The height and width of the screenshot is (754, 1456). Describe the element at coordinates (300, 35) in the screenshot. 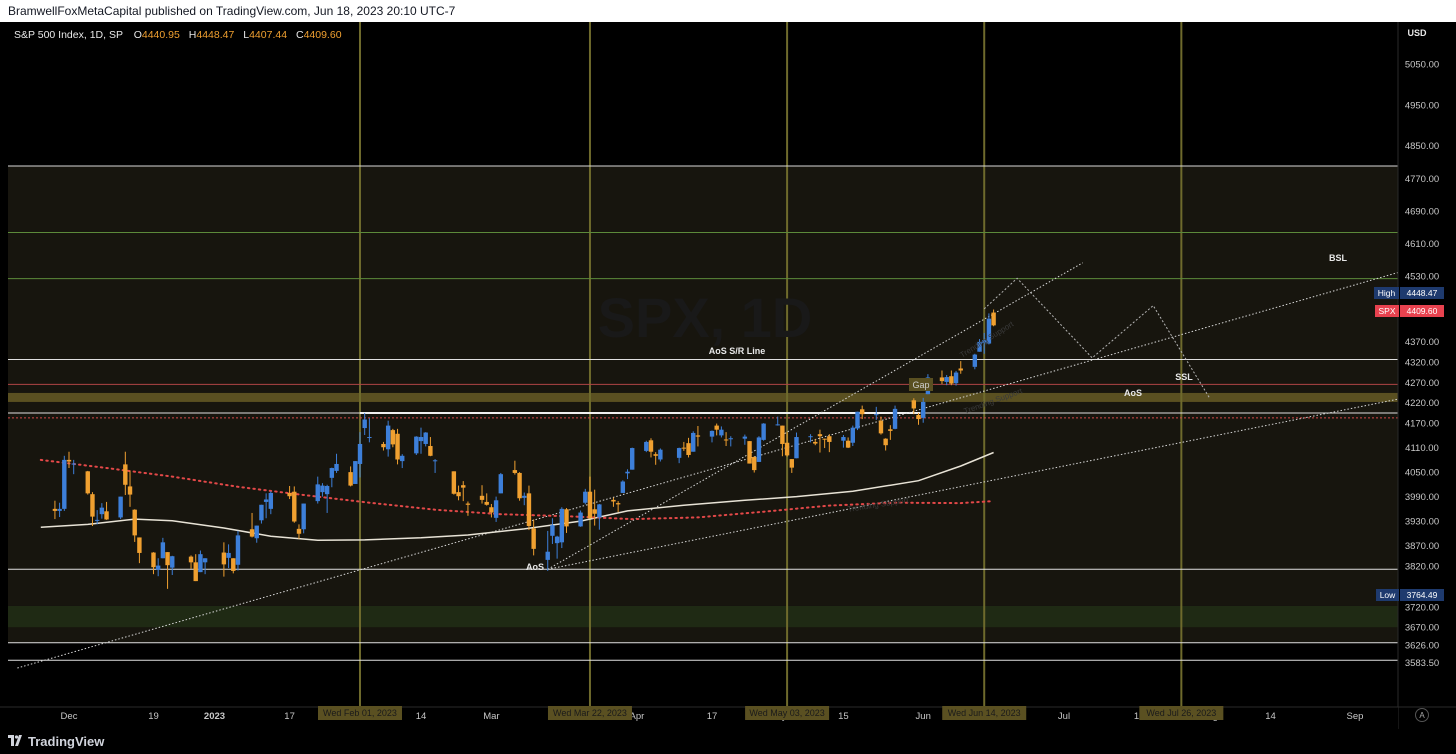

I see `legend-close-label: C` at that location.